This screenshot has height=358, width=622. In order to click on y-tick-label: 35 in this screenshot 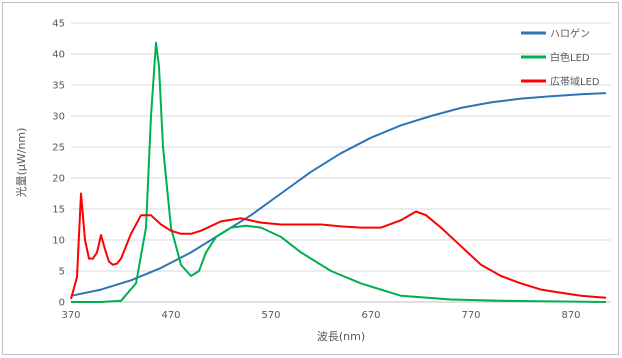, I will do `click(58, 86)`.